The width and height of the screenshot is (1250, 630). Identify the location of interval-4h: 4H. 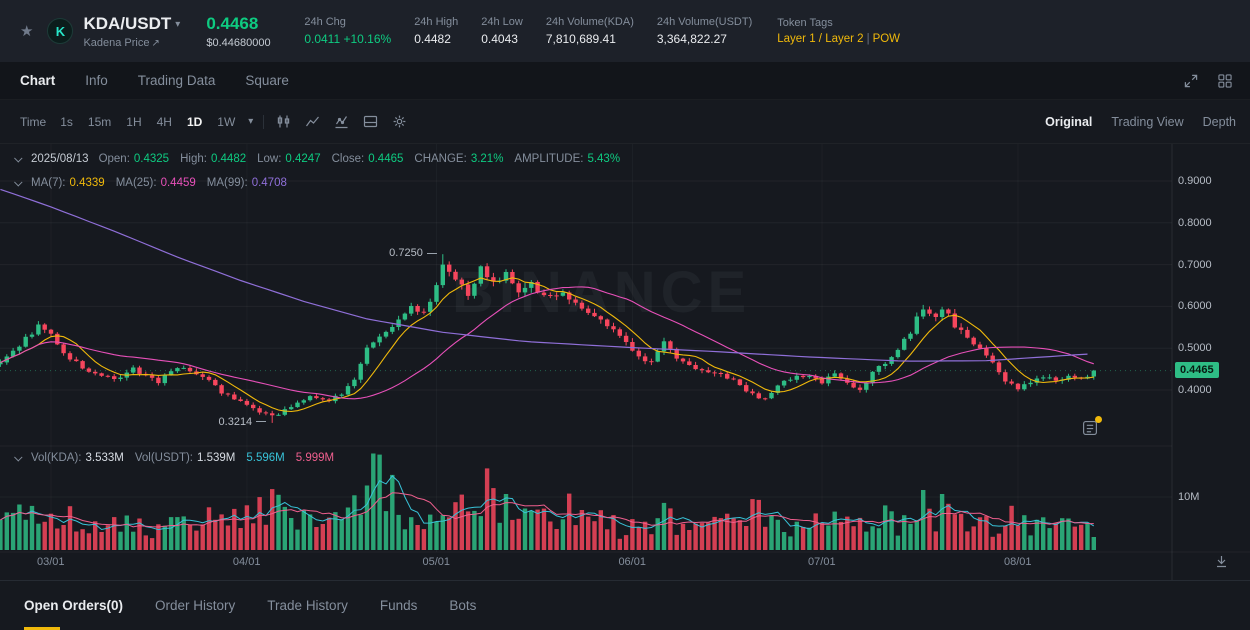
(164, 121).